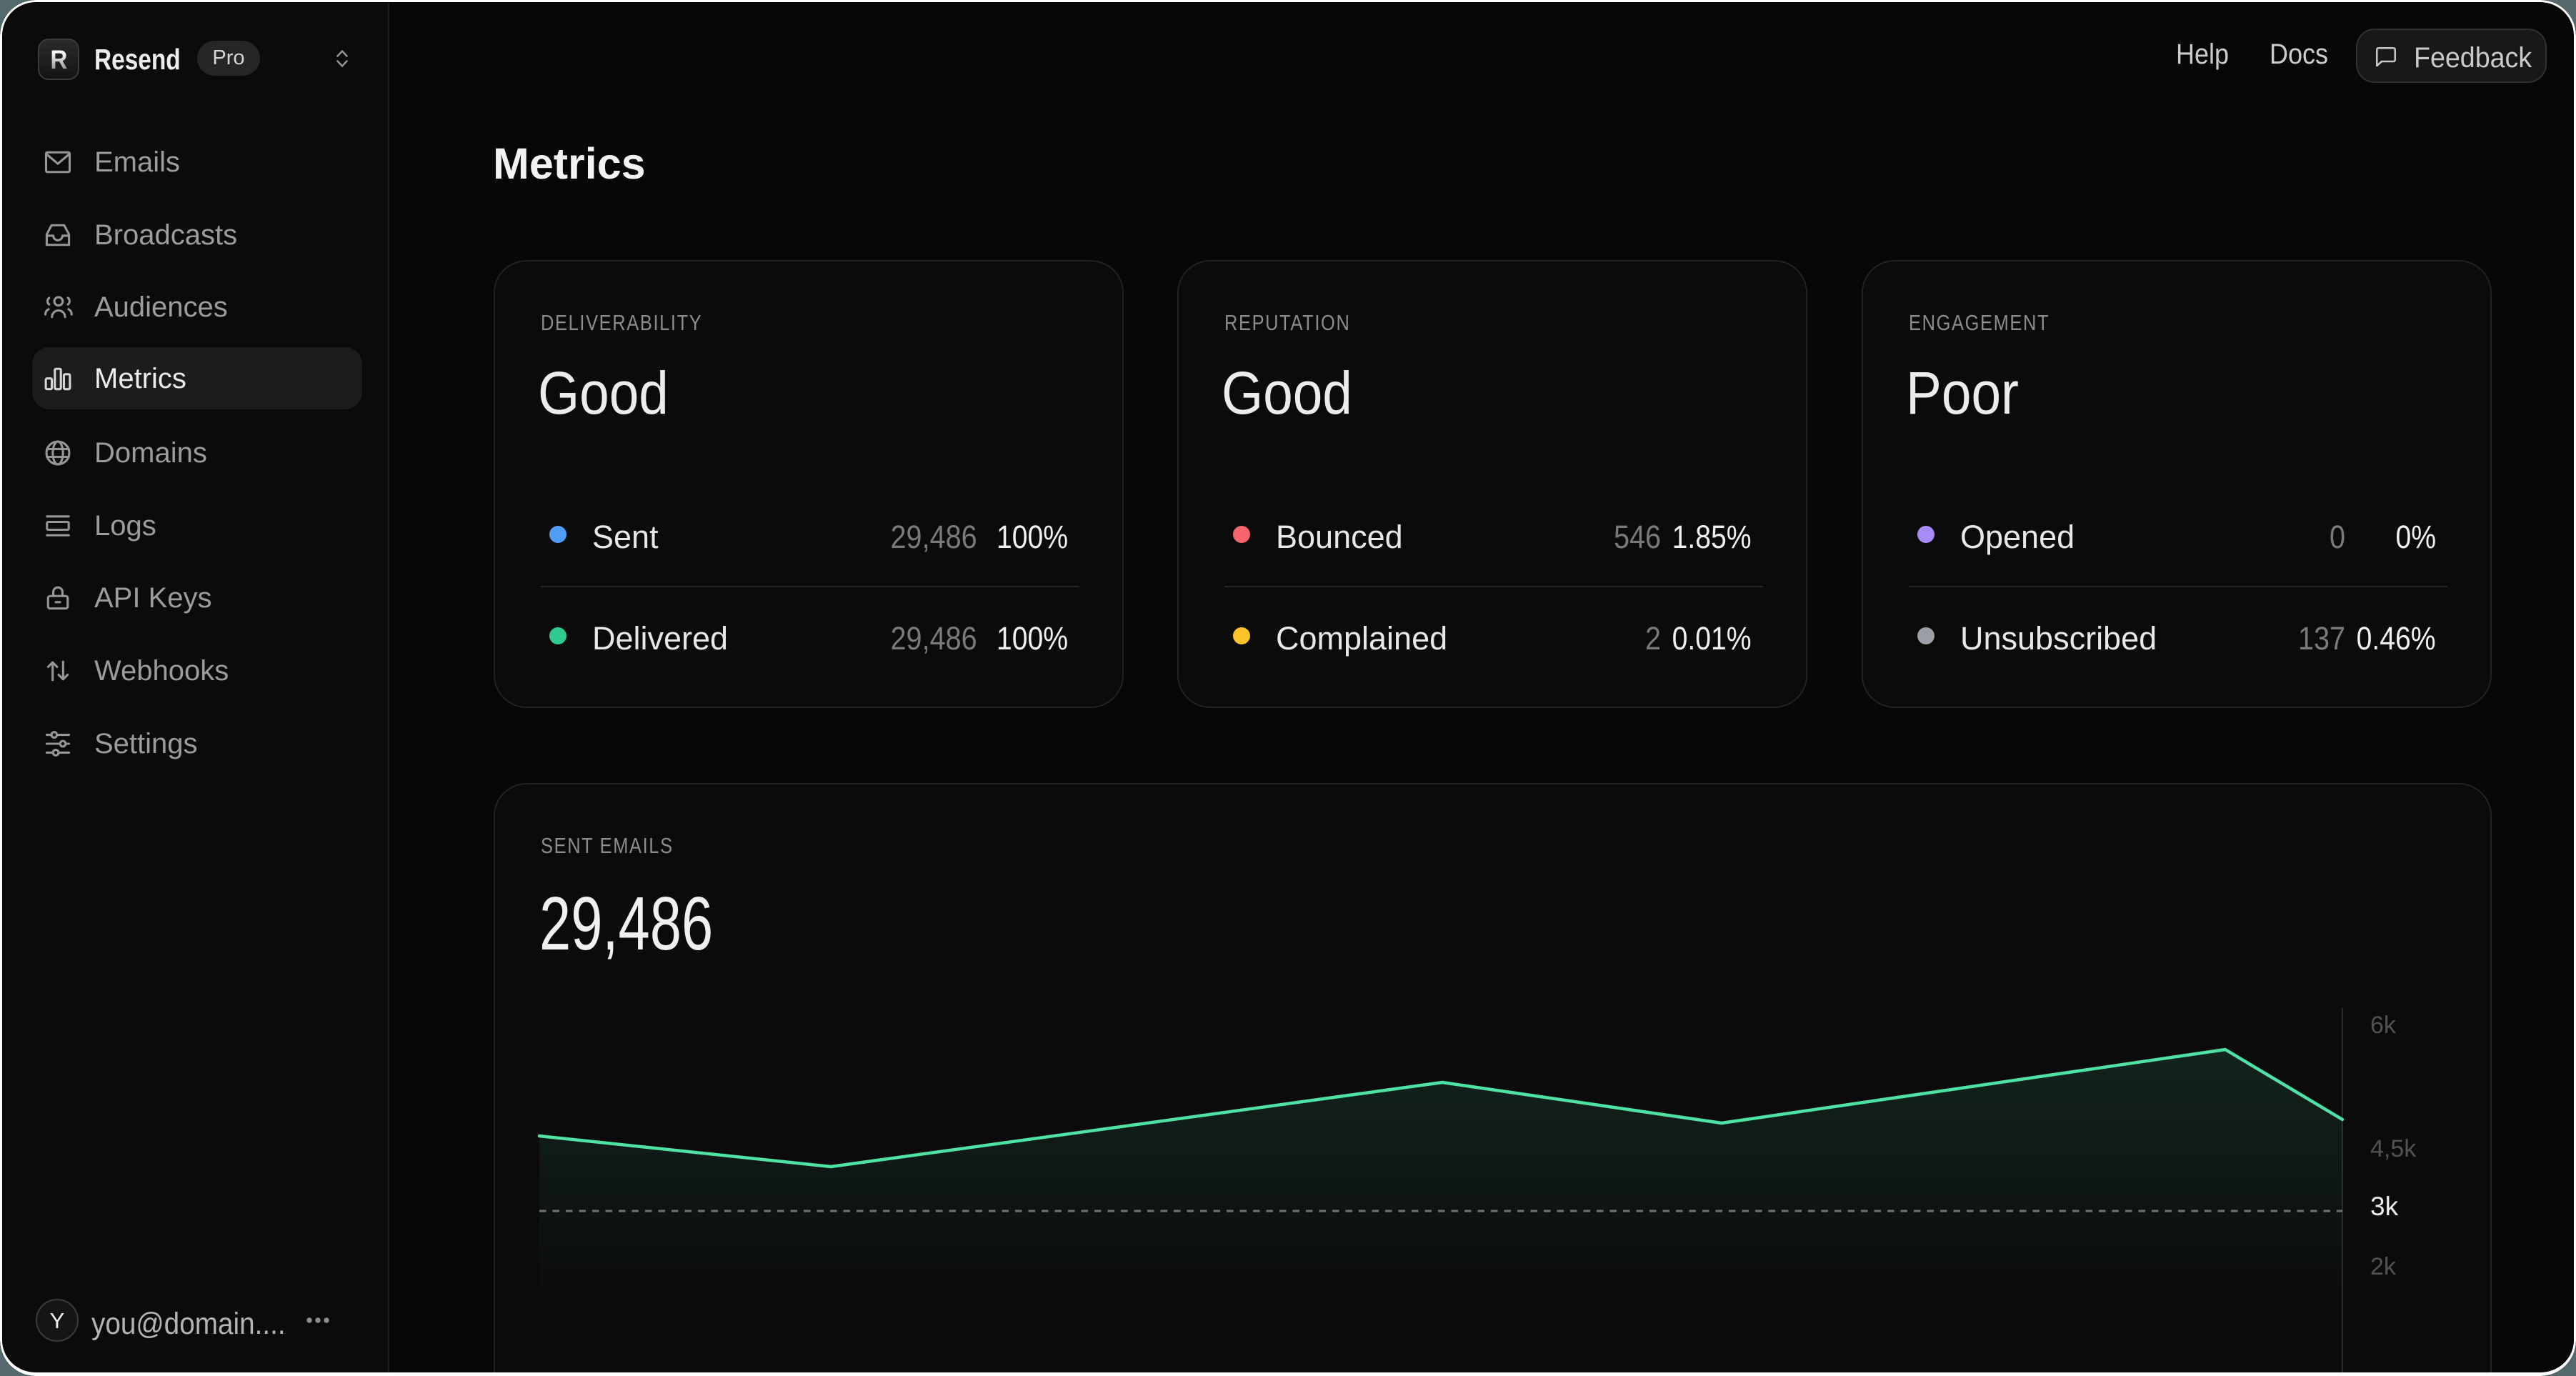 The height and width of the screenshot is (1376, 2576). What do you see at coordinates (2384, 1206) in the screenshot?
I see `svg-text: 3k` at bounding box center [2384, 1206].